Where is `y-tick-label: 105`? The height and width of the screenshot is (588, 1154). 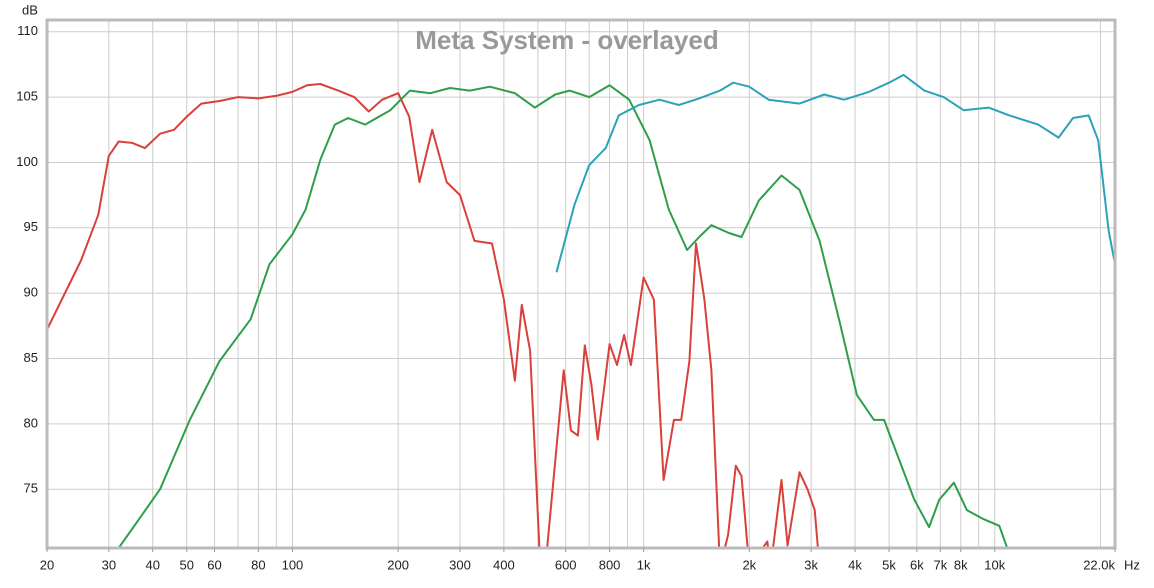
y-tick-label: 105 is located at coordinates (27, 96).